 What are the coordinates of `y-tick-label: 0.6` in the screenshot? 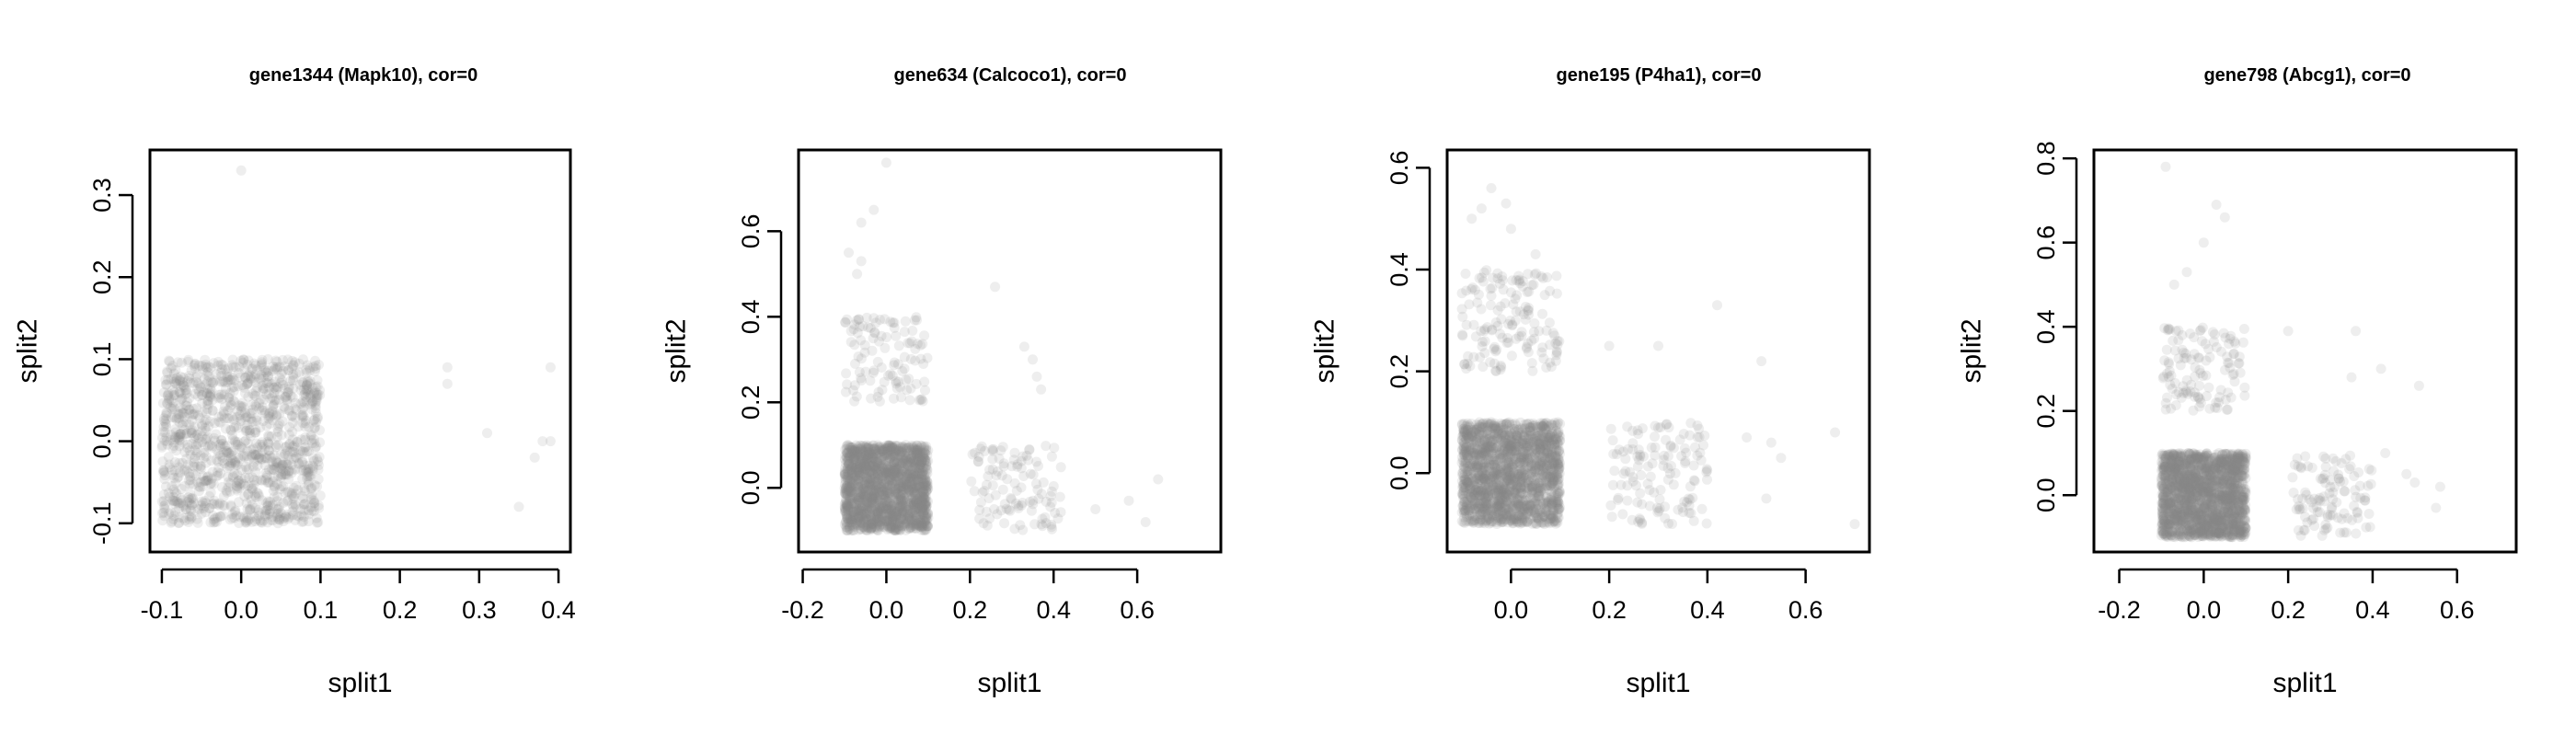 It's located at (751, 231).